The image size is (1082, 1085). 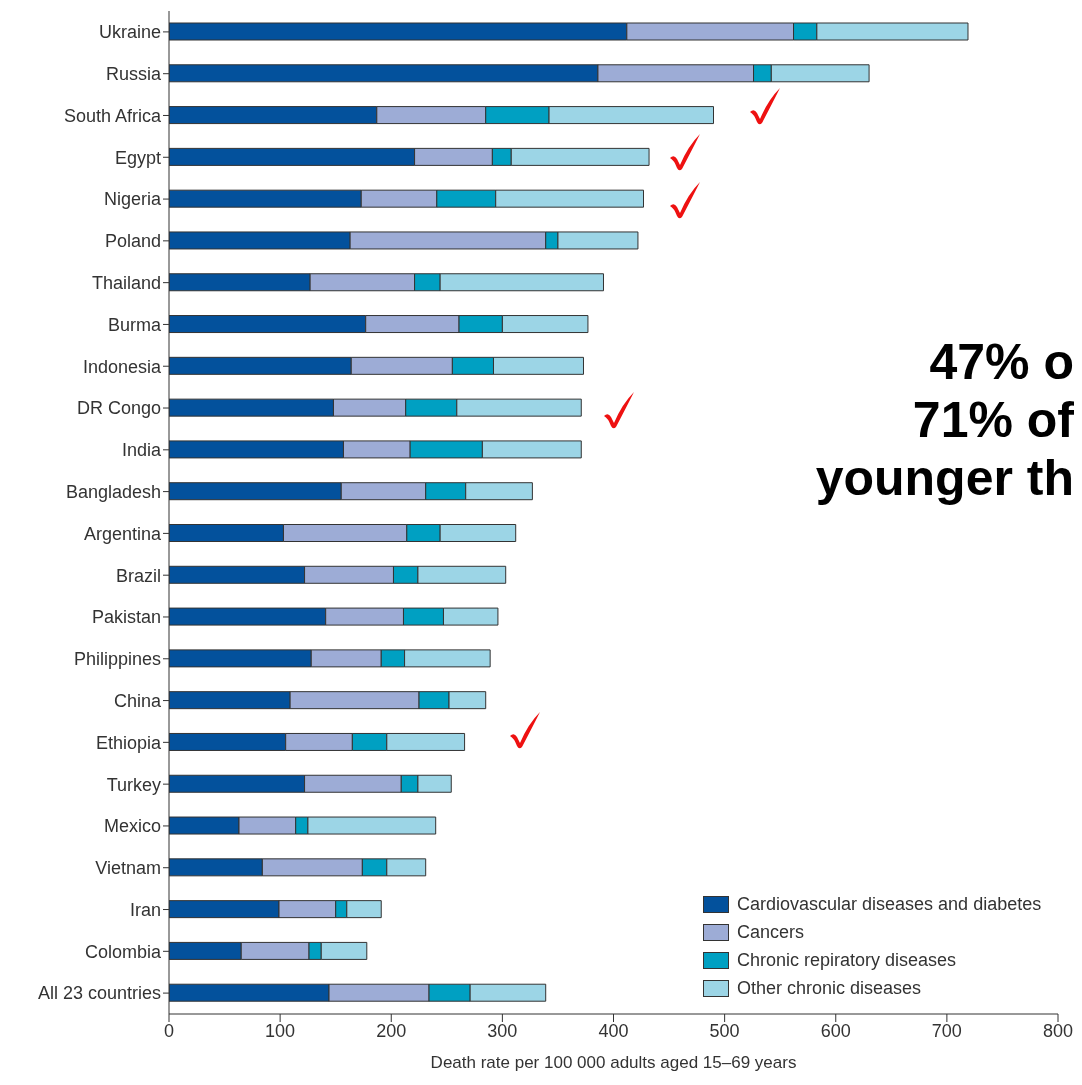 What do you see at coordinates (391, 1030) in the screenshot?
I see `x-tick-label: 200` at bounding box center [391, 1030].